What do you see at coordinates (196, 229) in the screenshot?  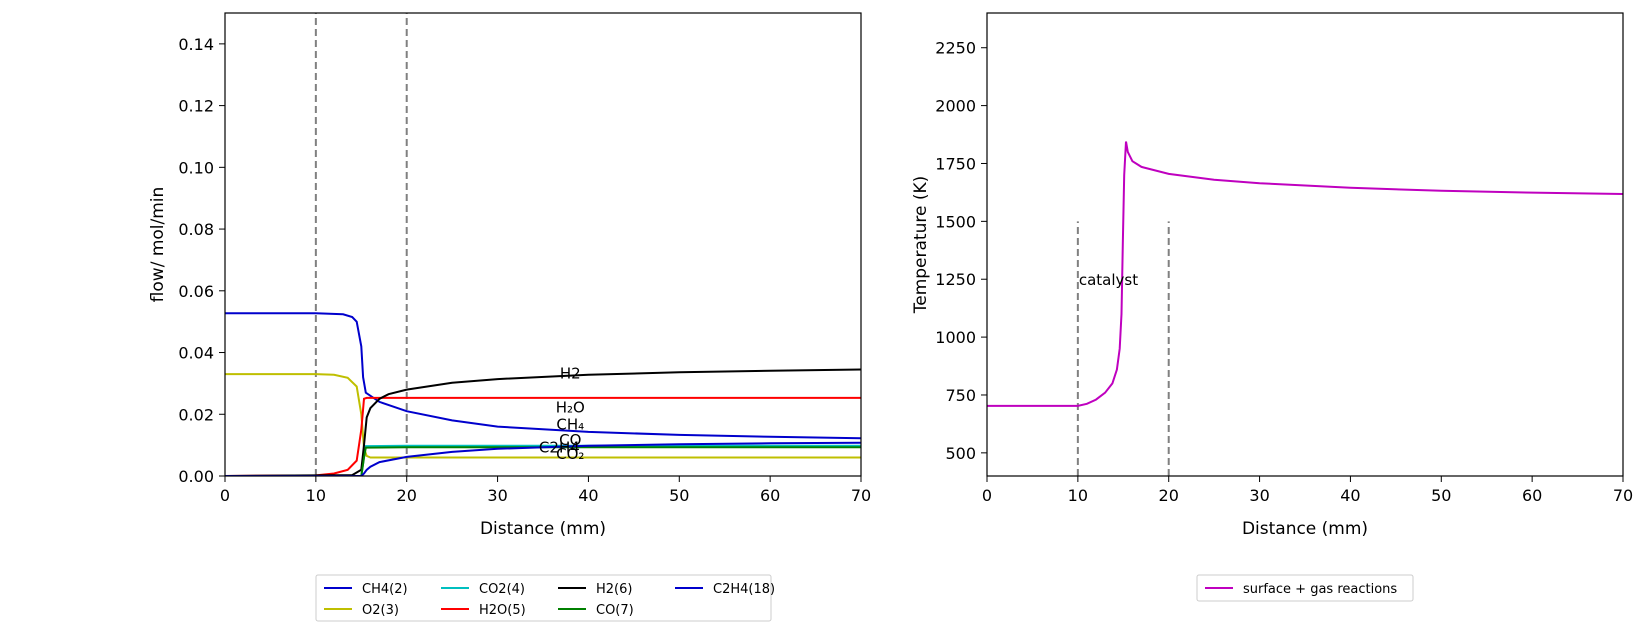 I see `y-tick-label: 0.08` at bounding box center [196, 229].